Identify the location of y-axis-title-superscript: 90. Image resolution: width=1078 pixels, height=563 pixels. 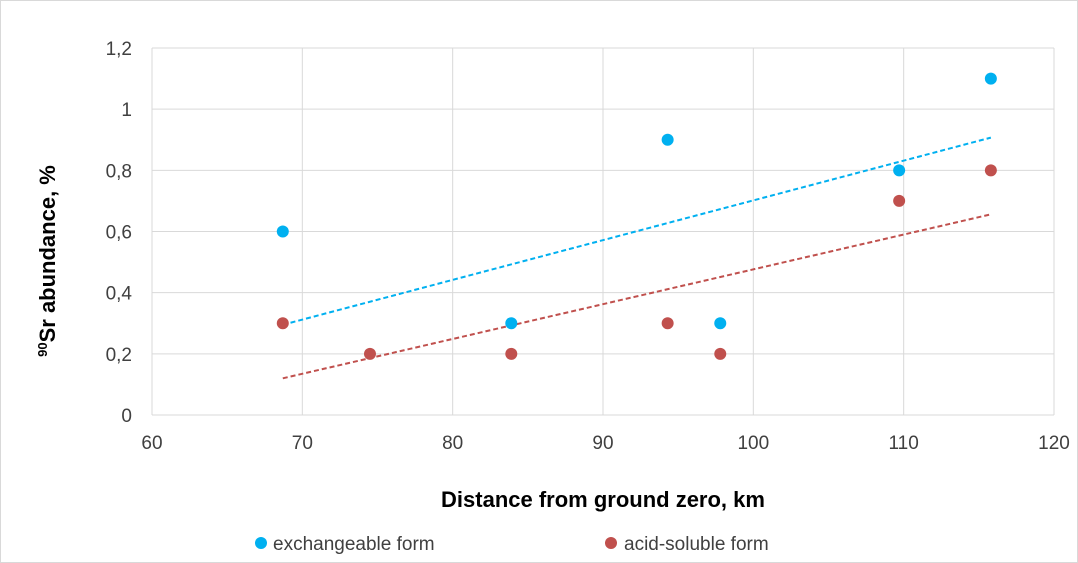
(42, 349).